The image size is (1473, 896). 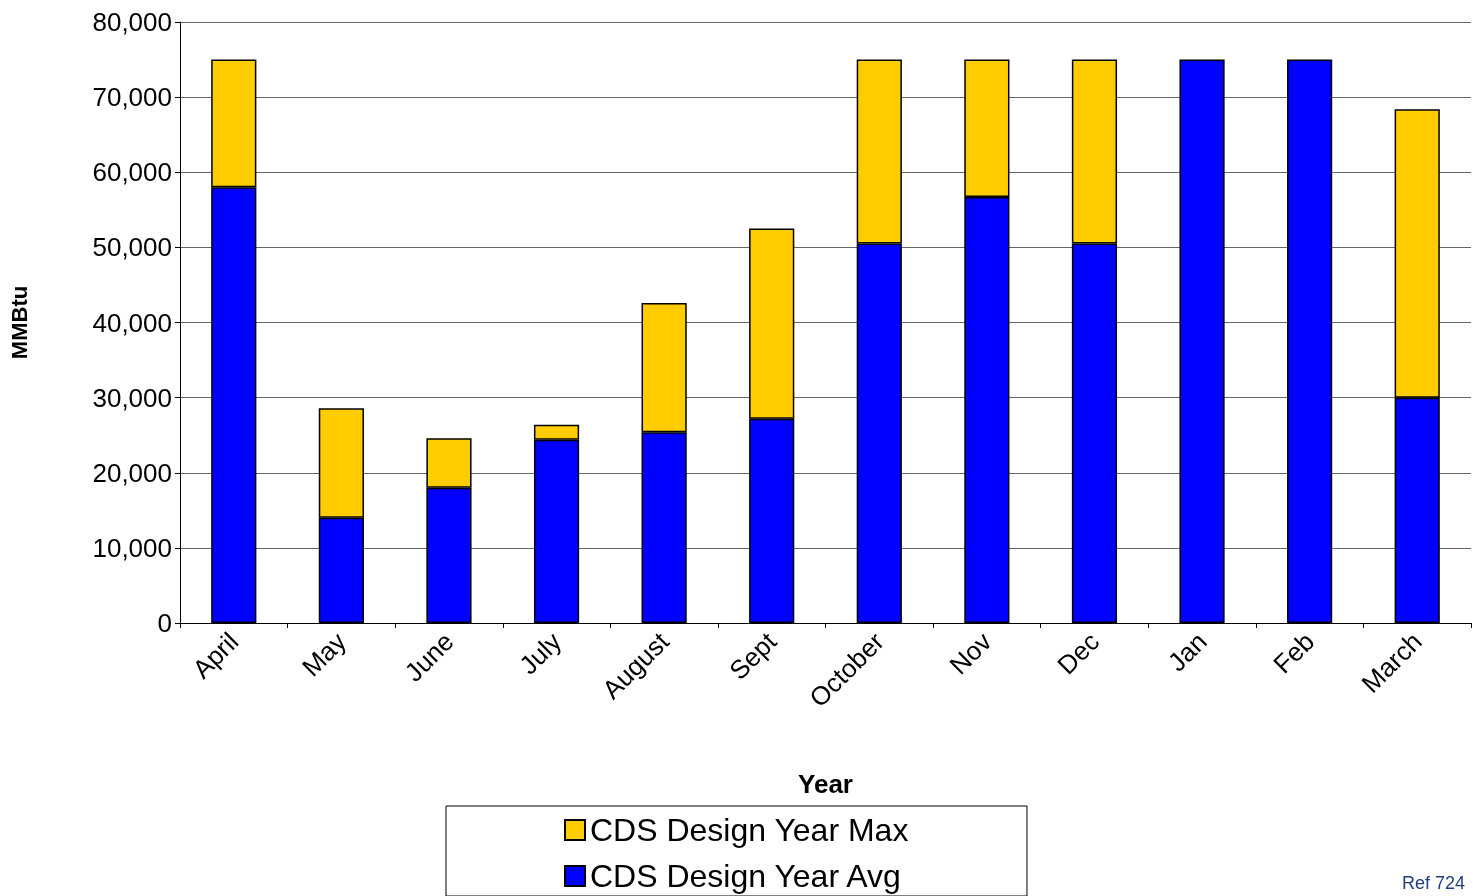 I want to click on y-tick-label: 0, so click(x=164, y=623).